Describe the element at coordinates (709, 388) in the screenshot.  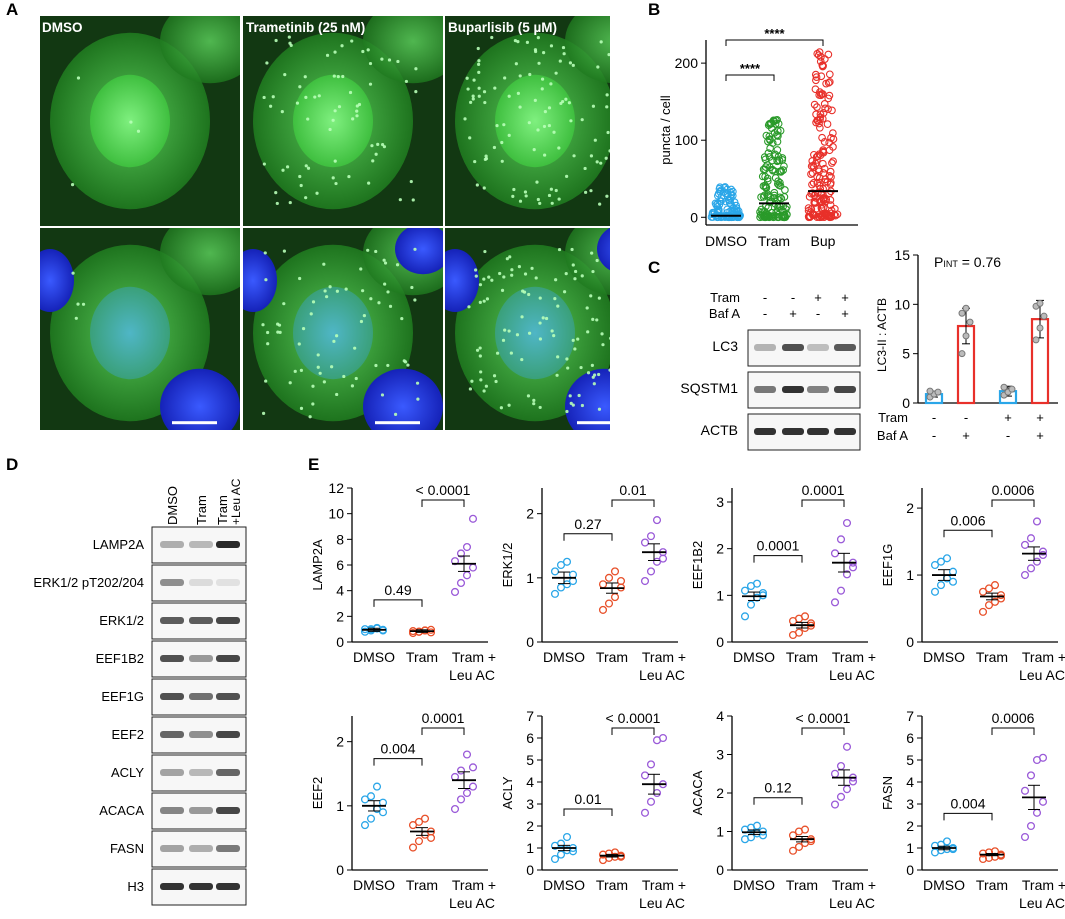
I see `blot-c-row-label: SQSTM1` at that location.